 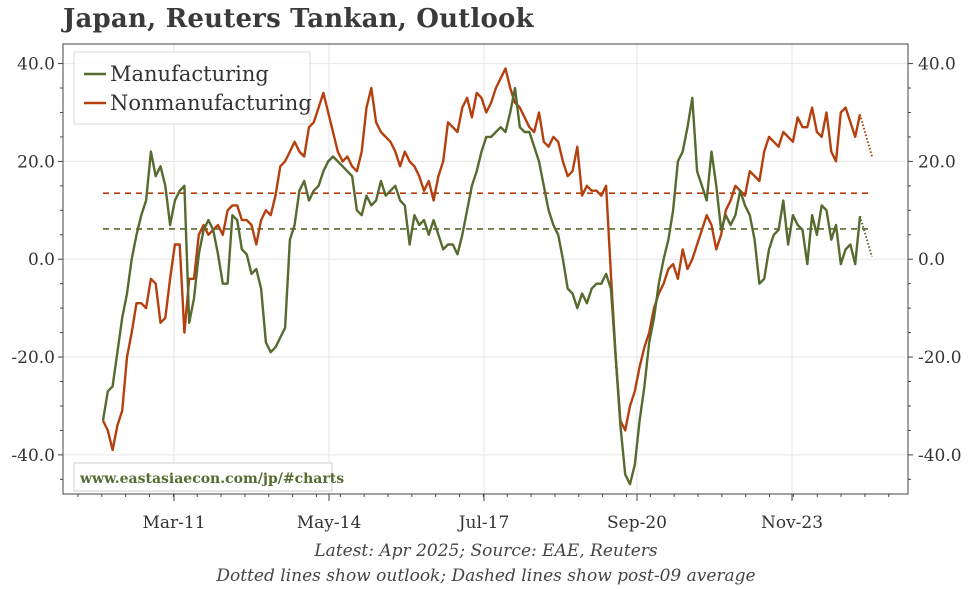 What do you see at coordinates (483, 523) in the screenshot?
I see `x-tick-label: Jul-17` at bounding box center [483, 523].